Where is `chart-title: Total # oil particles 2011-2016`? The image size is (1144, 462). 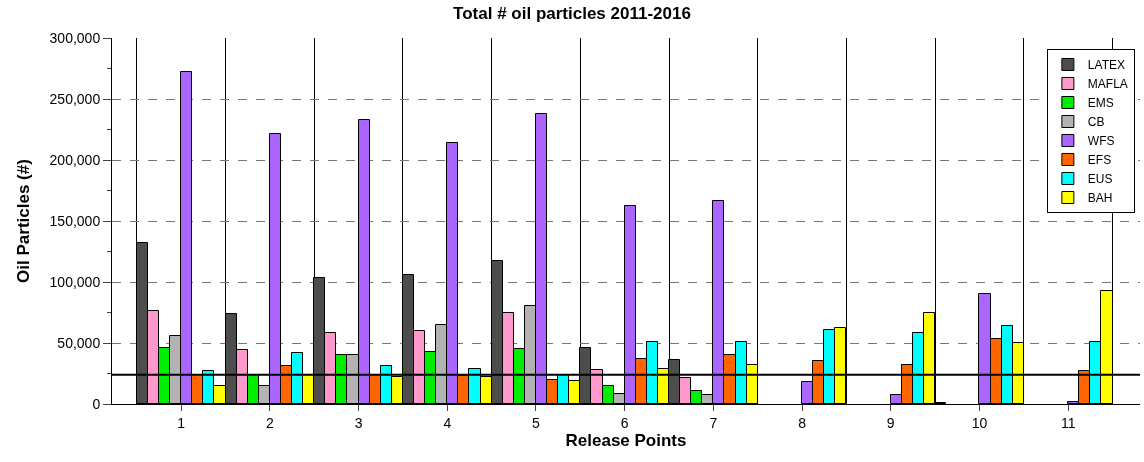 chart-title: Total # oil particles 2011-2016 is located at coordinates (572, 13).